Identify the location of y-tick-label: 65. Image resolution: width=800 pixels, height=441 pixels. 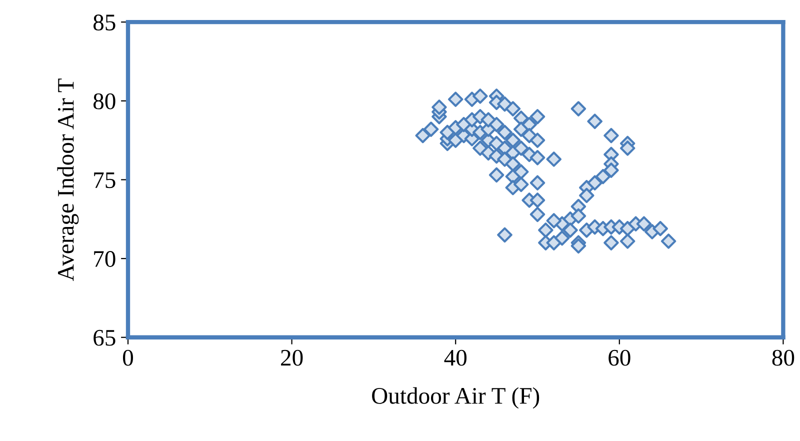
(105, 338).